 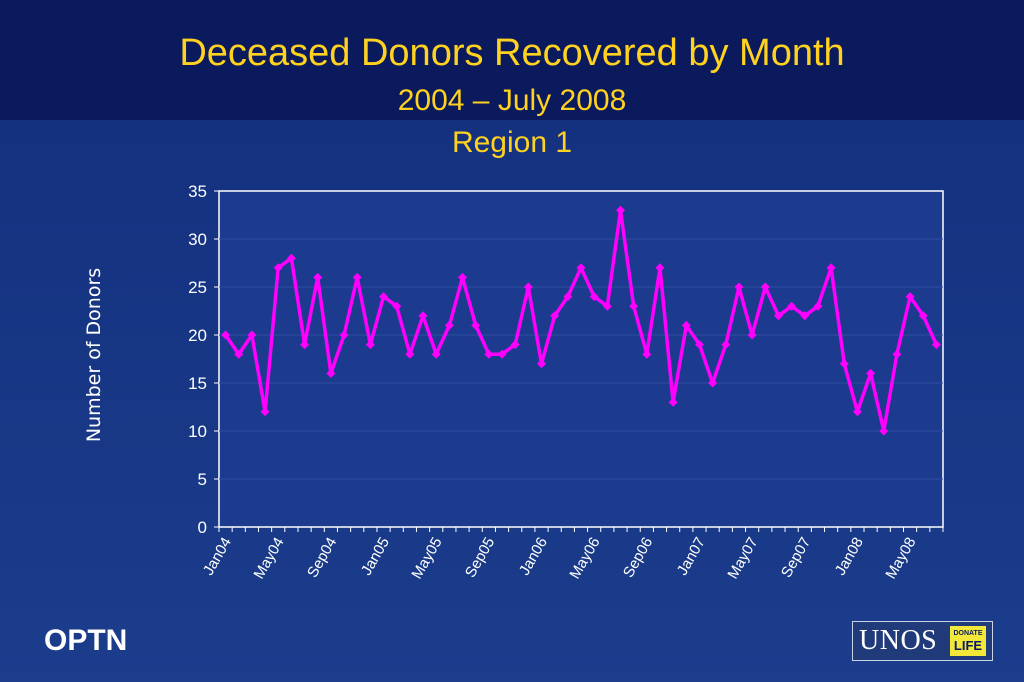 I want to click on x-tick-label: Sep04, so click(x=322, y=558).